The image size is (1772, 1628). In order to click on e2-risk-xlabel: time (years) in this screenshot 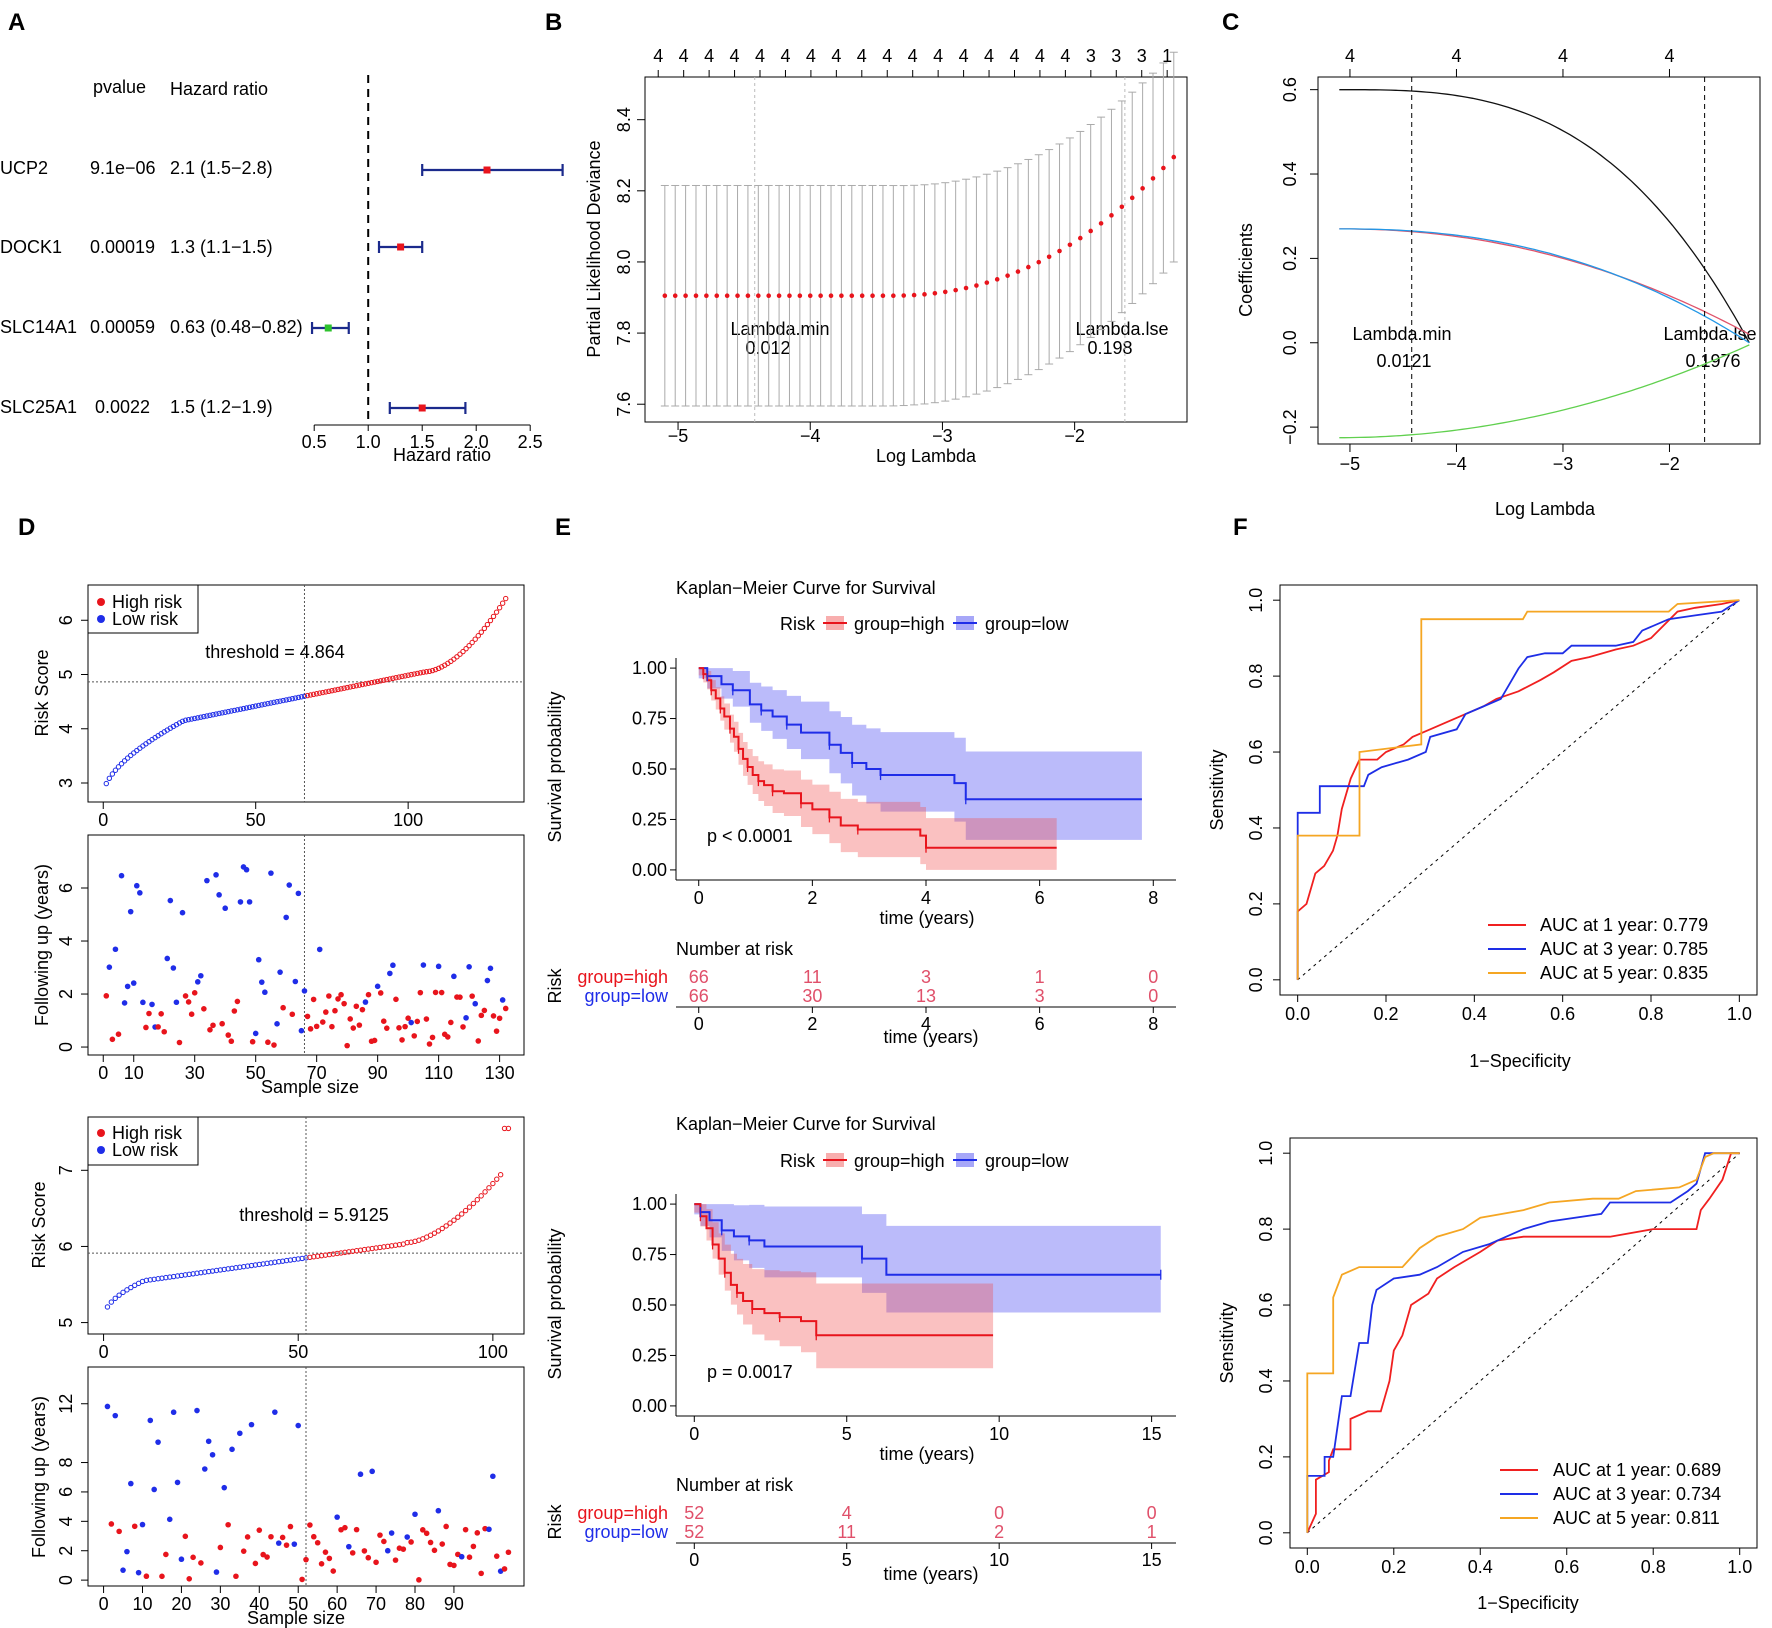, I will do `click(930, 1574)`.